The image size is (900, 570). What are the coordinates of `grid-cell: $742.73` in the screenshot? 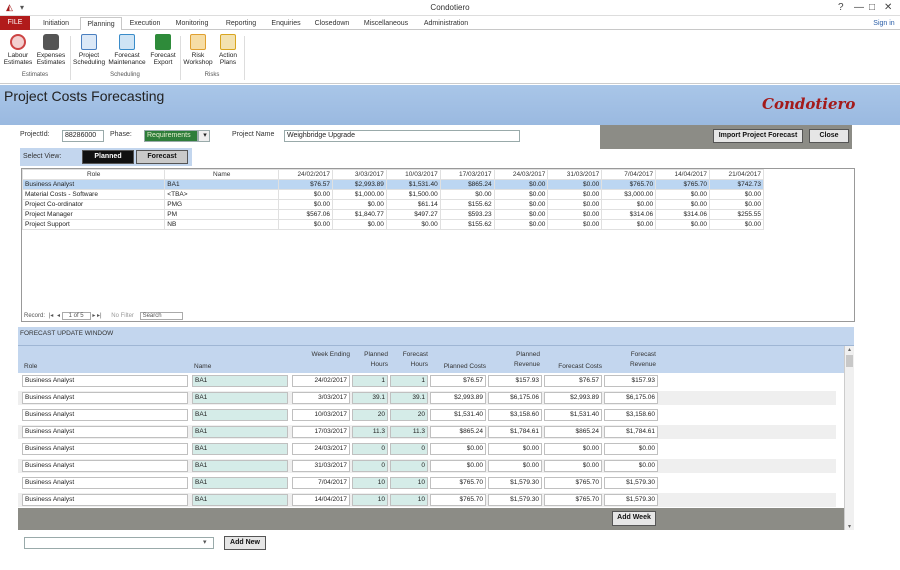 It's located at (736, 184).